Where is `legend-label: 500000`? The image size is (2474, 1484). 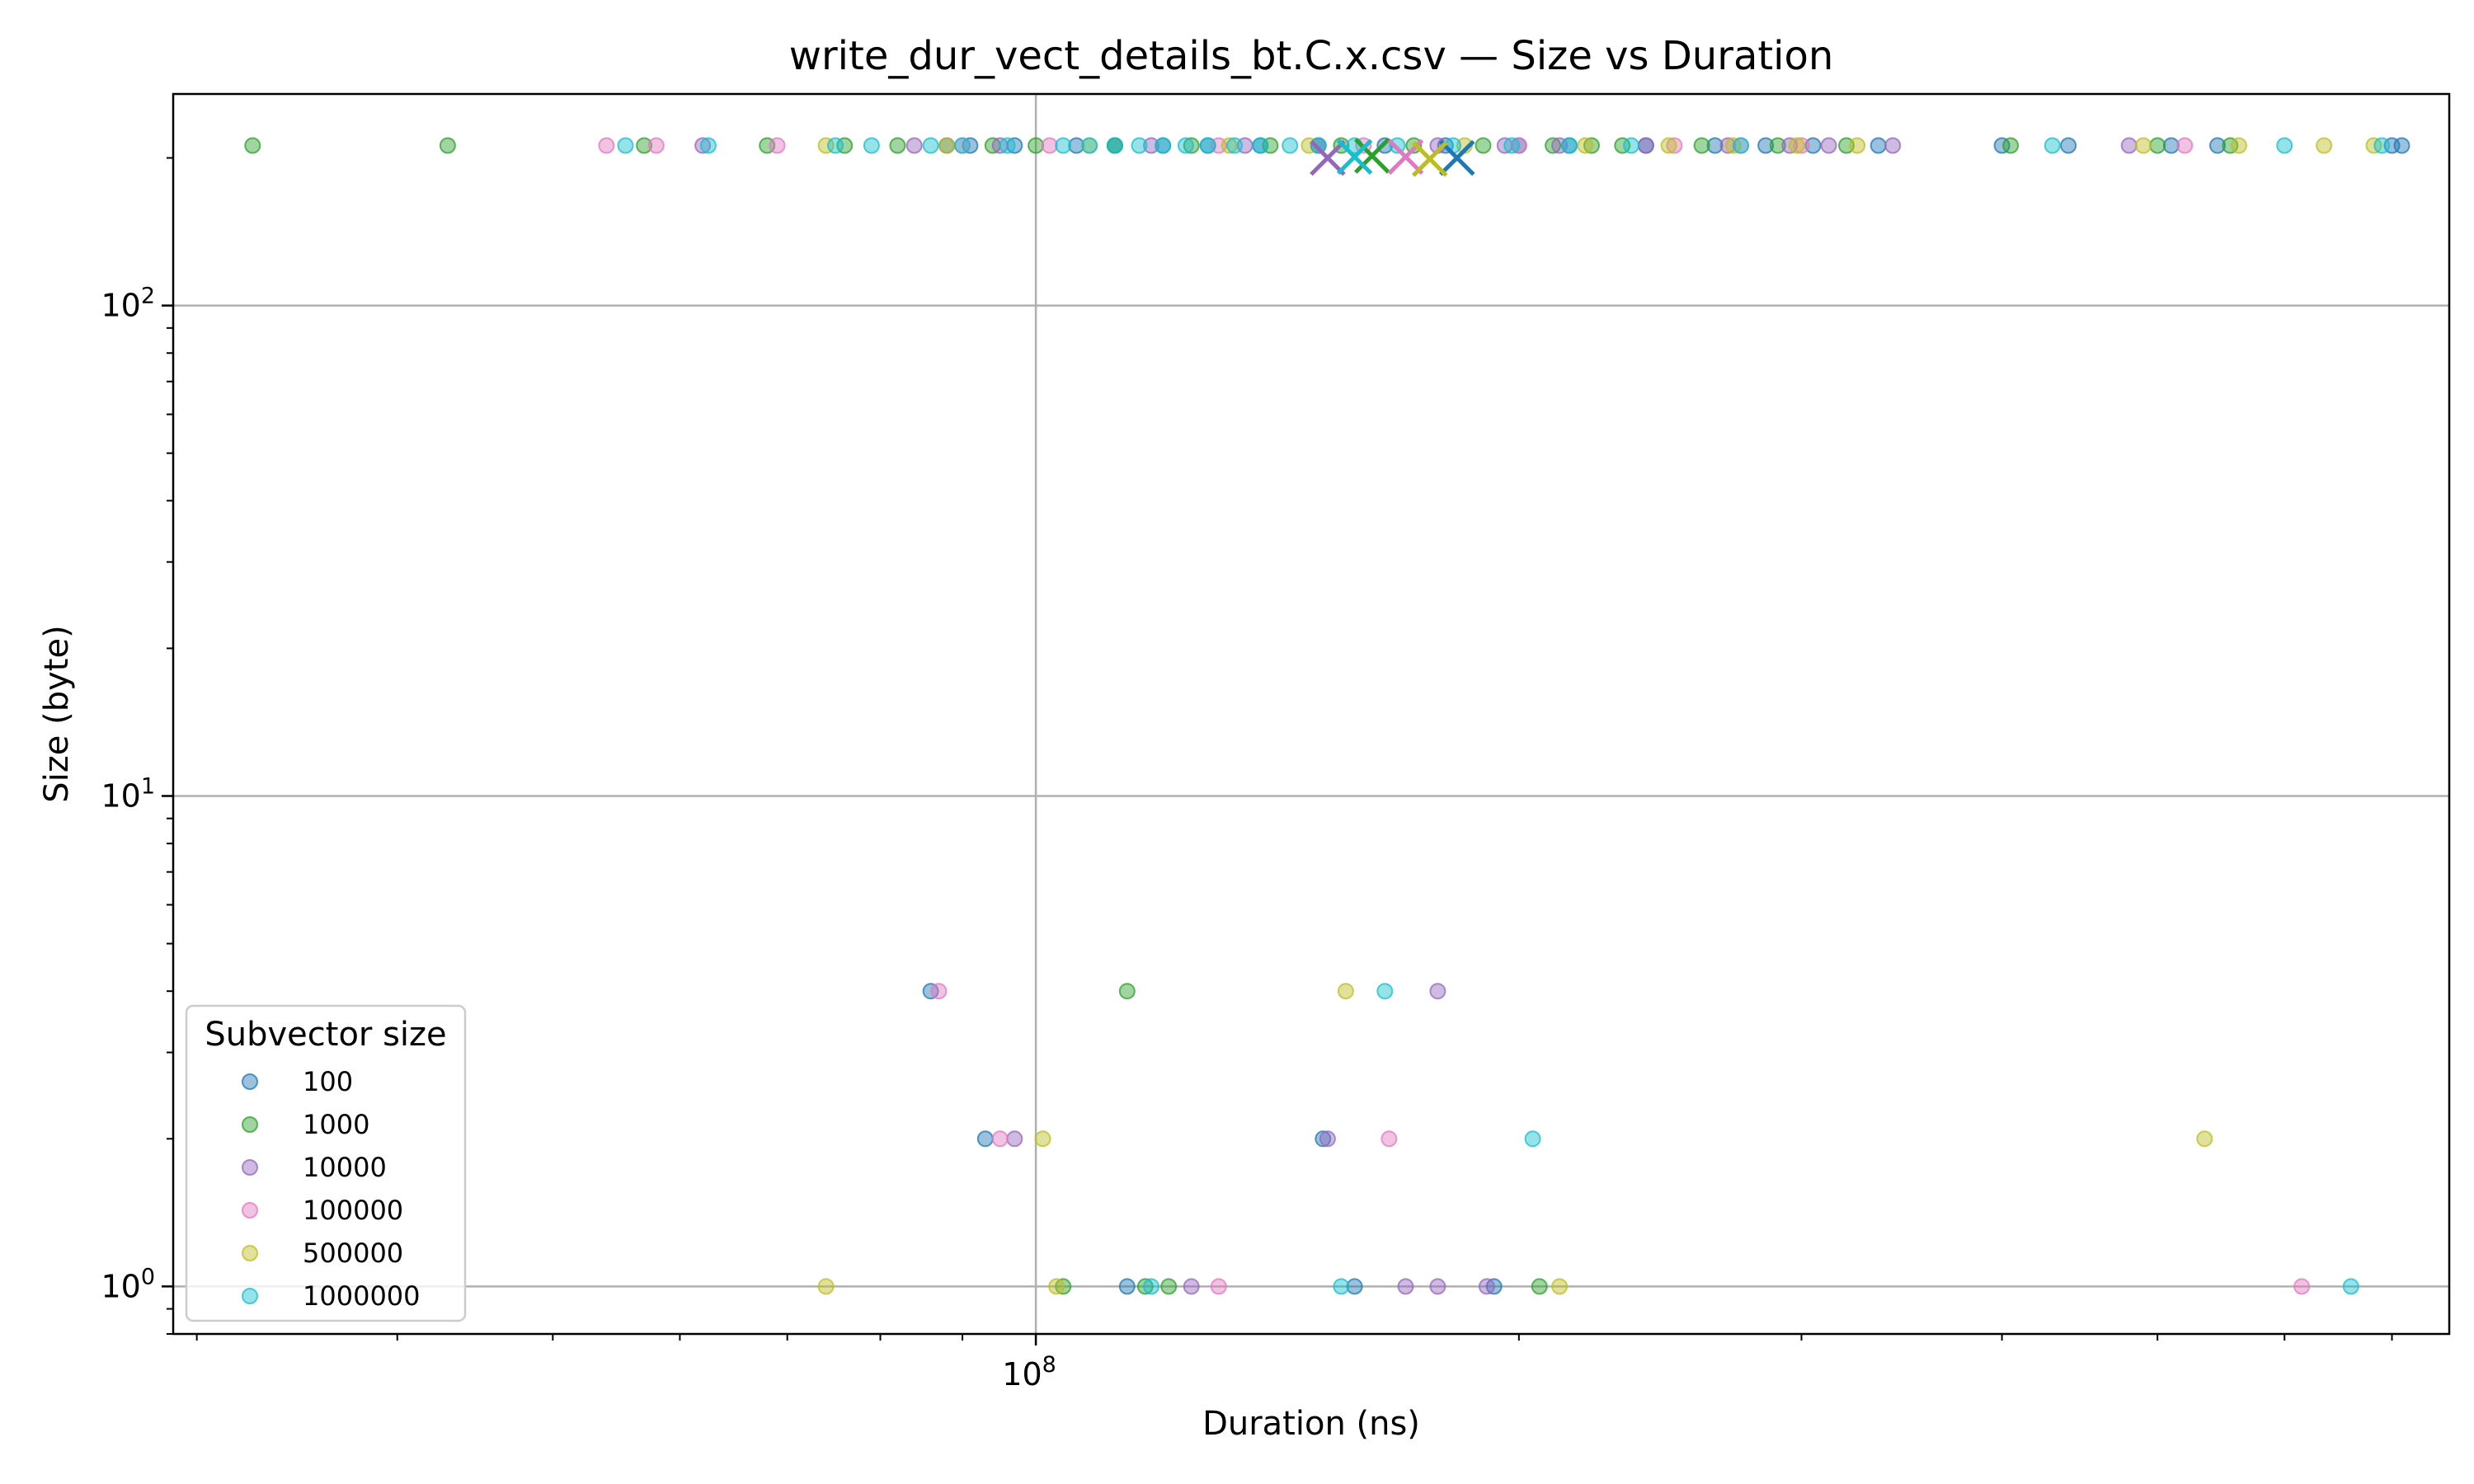
legend-label: 500000 is located at coordinates (353, 1253).